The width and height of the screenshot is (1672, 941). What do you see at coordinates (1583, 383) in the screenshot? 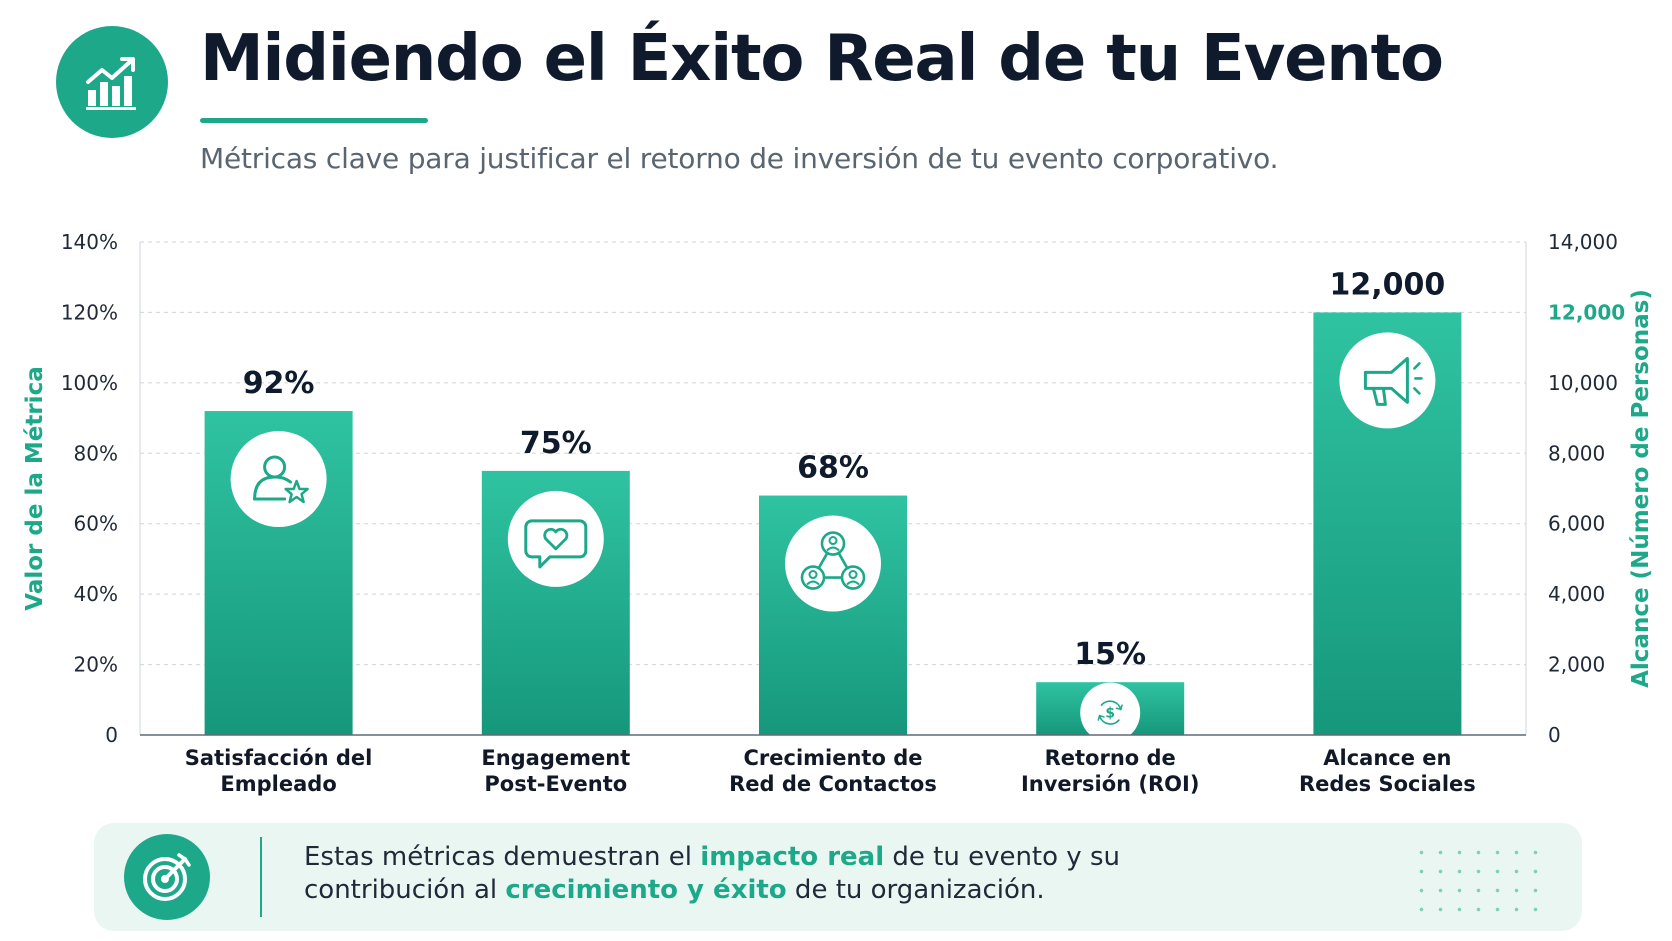
I see `y2-tick-label: 10,000` at bounding box center [1583, 383].